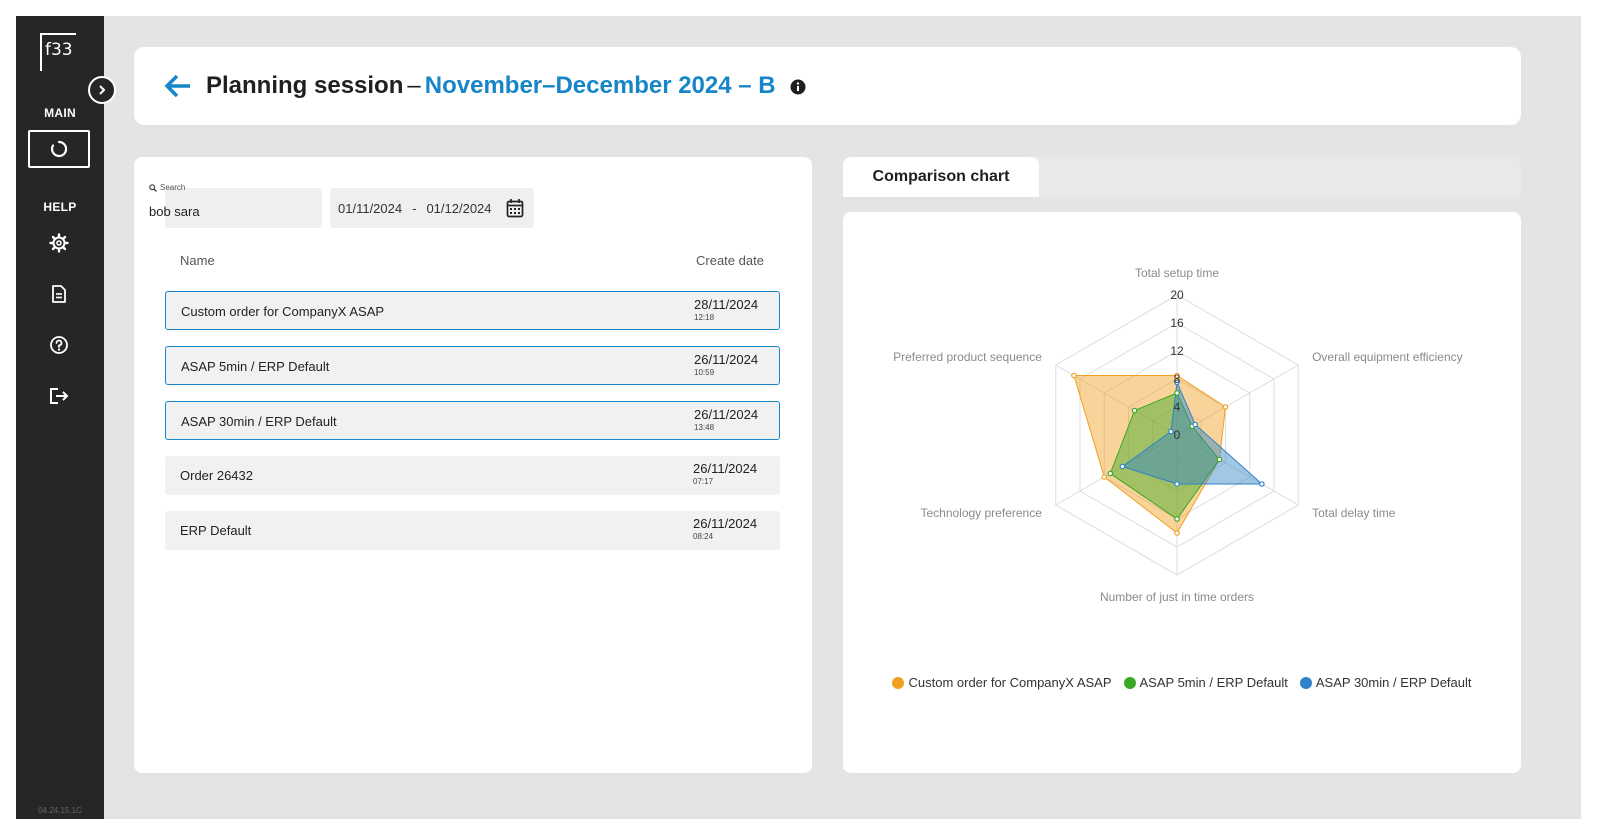 The image size is (1597, 835). I want to click on session-name: November–December 2024 – B, so click(600, 85).